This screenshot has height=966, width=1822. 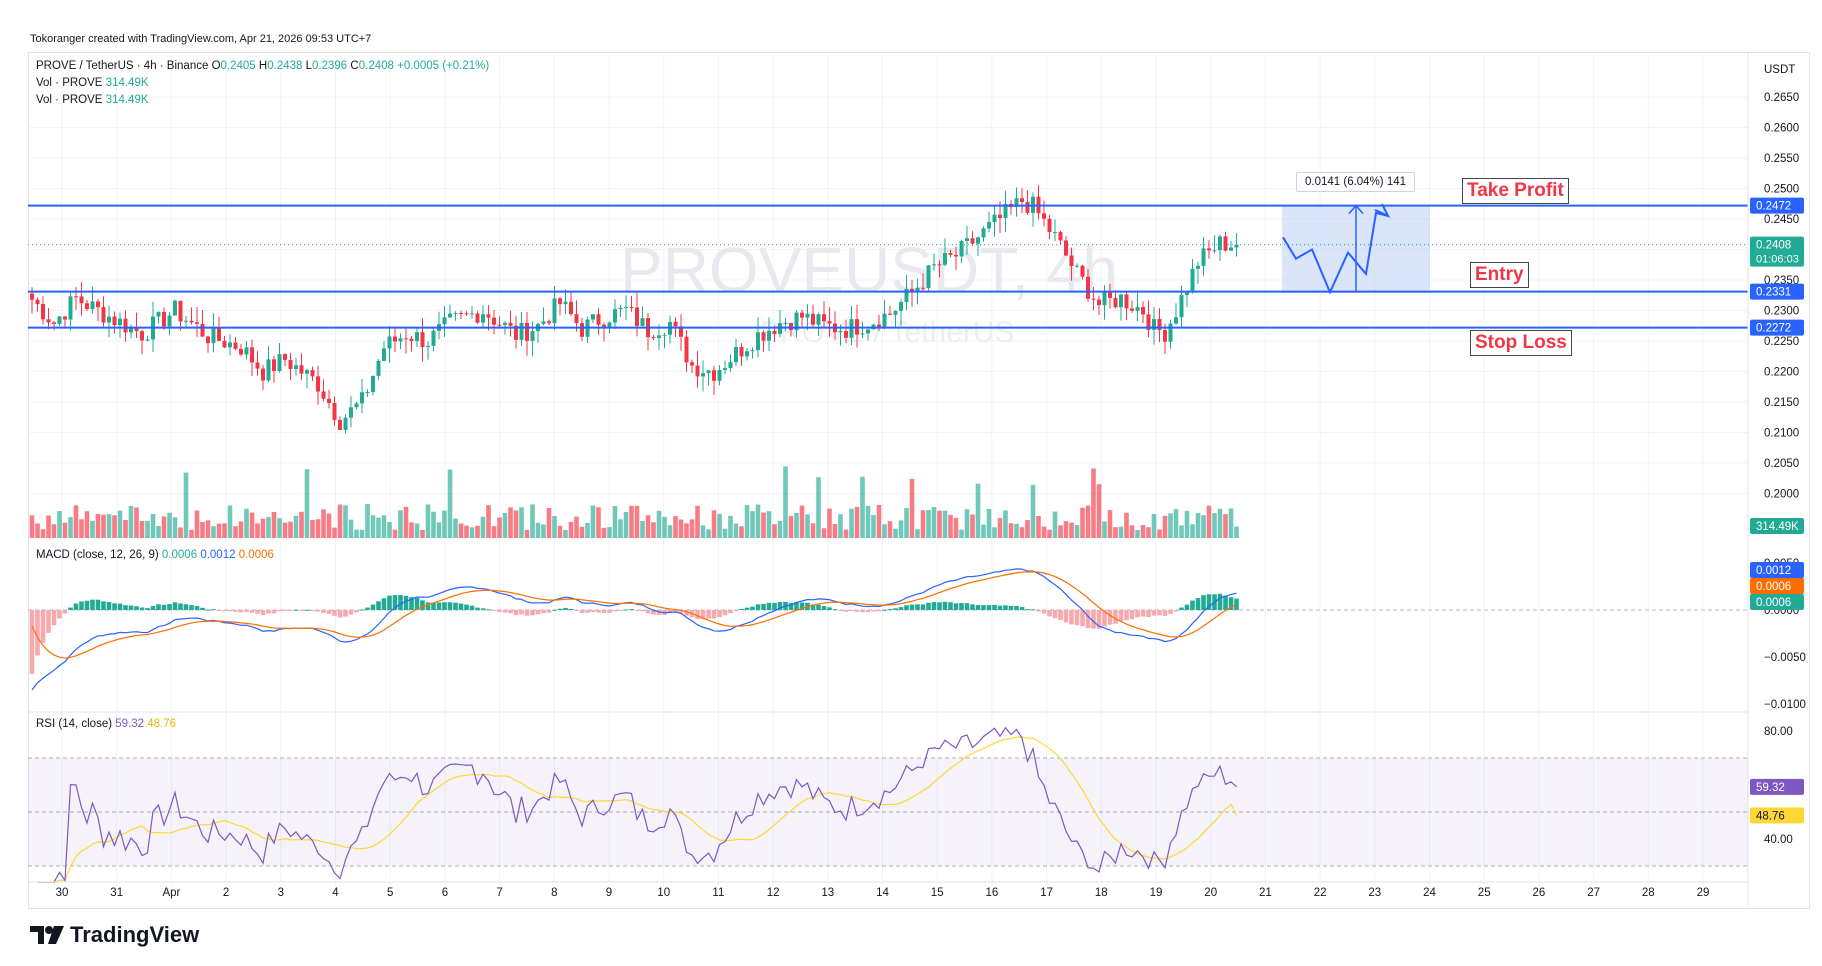 I want to click on last-price-tag: 0.2408, so click(x=1773, y=246).